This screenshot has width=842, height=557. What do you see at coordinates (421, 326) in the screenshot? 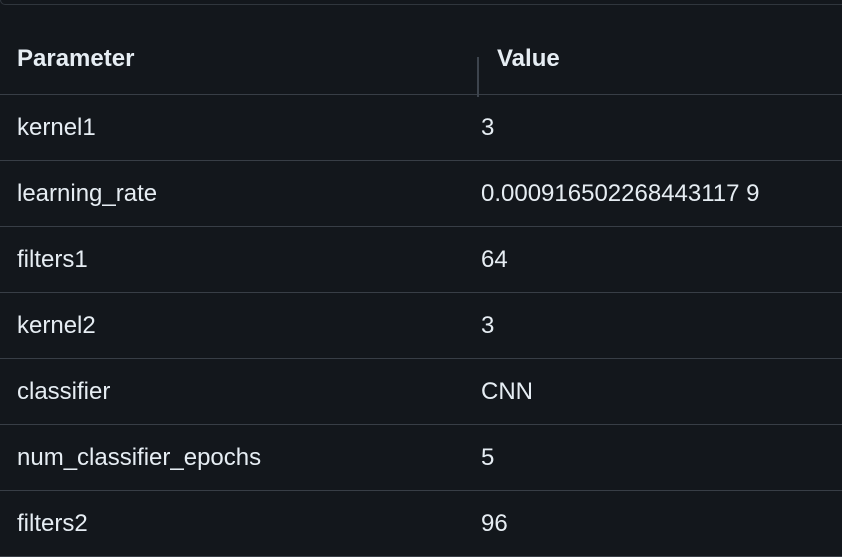
I see `table-row: kernel2 3` at bounding box center [421, 326].